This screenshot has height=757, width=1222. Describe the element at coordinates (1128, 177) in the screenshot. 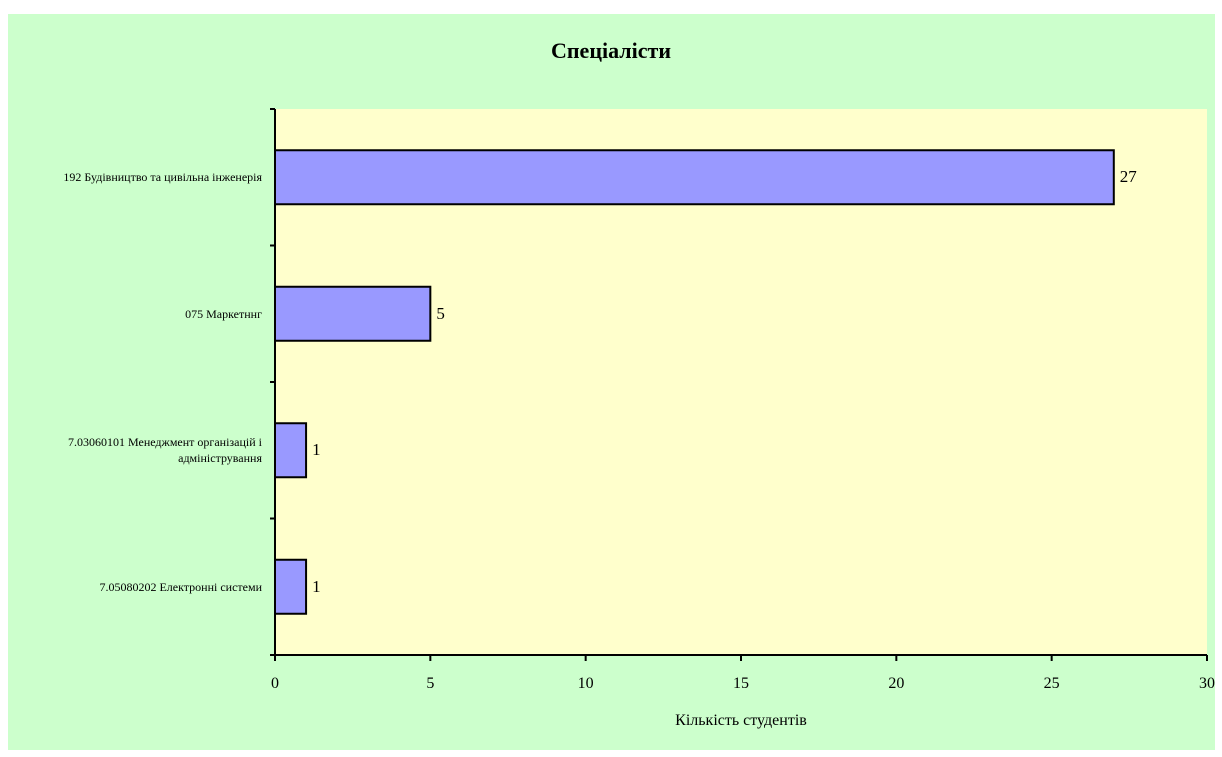

I see `data-label: 27` at that location.